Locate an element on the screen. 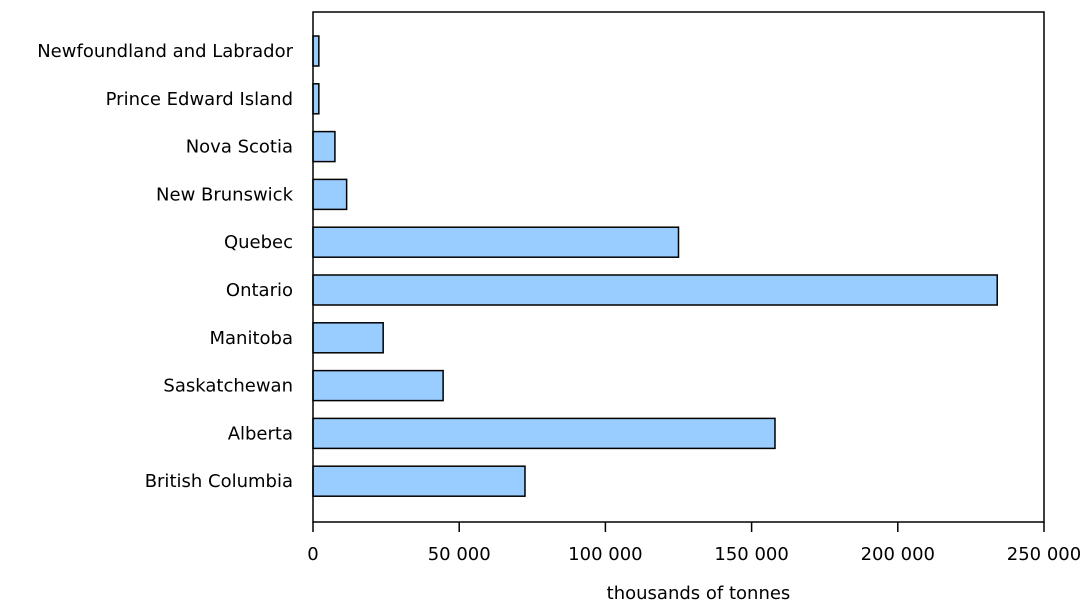 The width and height of the screenshot is (1086, 605). category-label: Saskatchewan is located at coordinates (228, 386).